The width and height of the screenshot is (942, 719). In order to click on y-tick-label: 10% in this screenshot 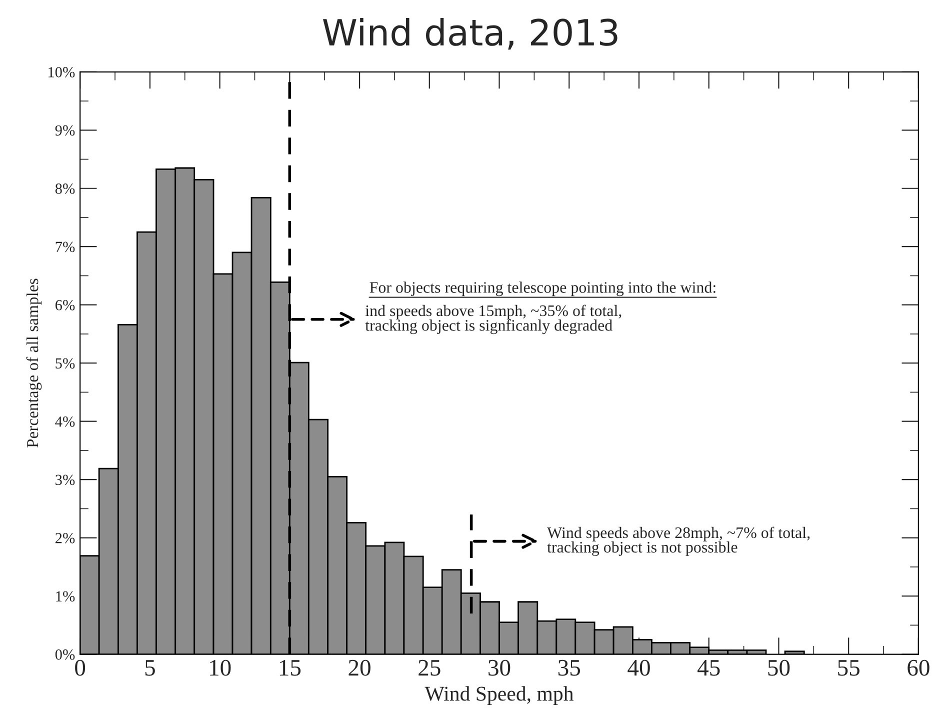, I will do `click(61, 72)`.